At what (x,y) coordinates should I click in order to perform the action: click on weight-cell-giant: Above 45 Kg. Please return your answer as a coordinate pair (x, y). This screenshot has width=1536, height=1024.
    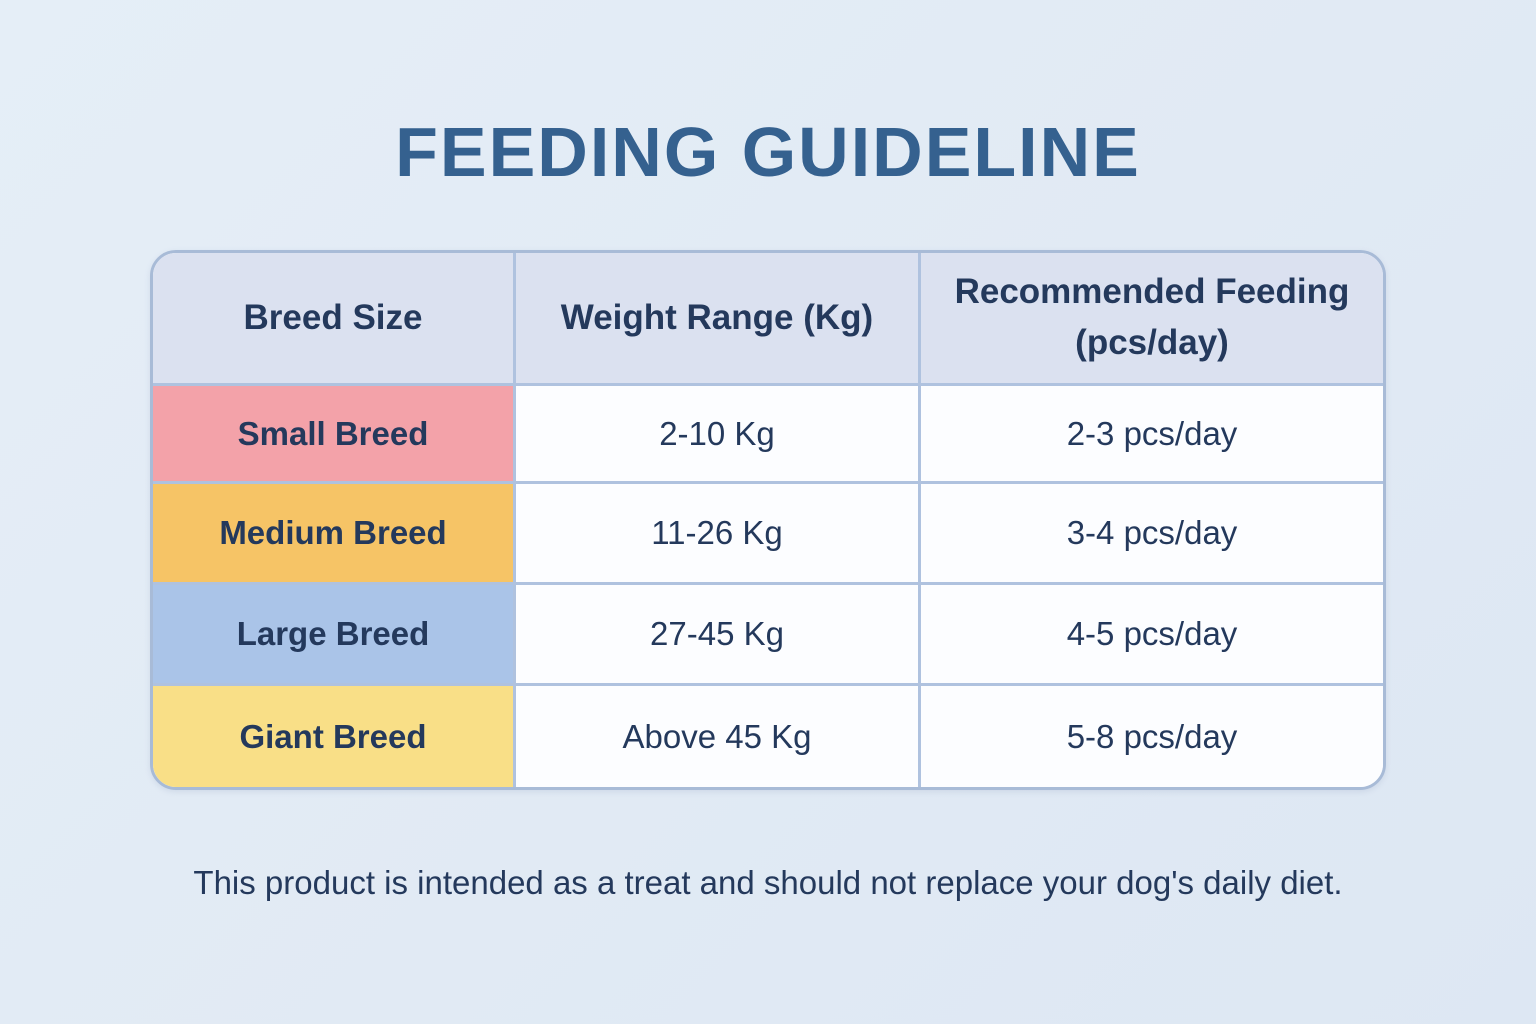
    Looking at the image, I should click on (718, 736).